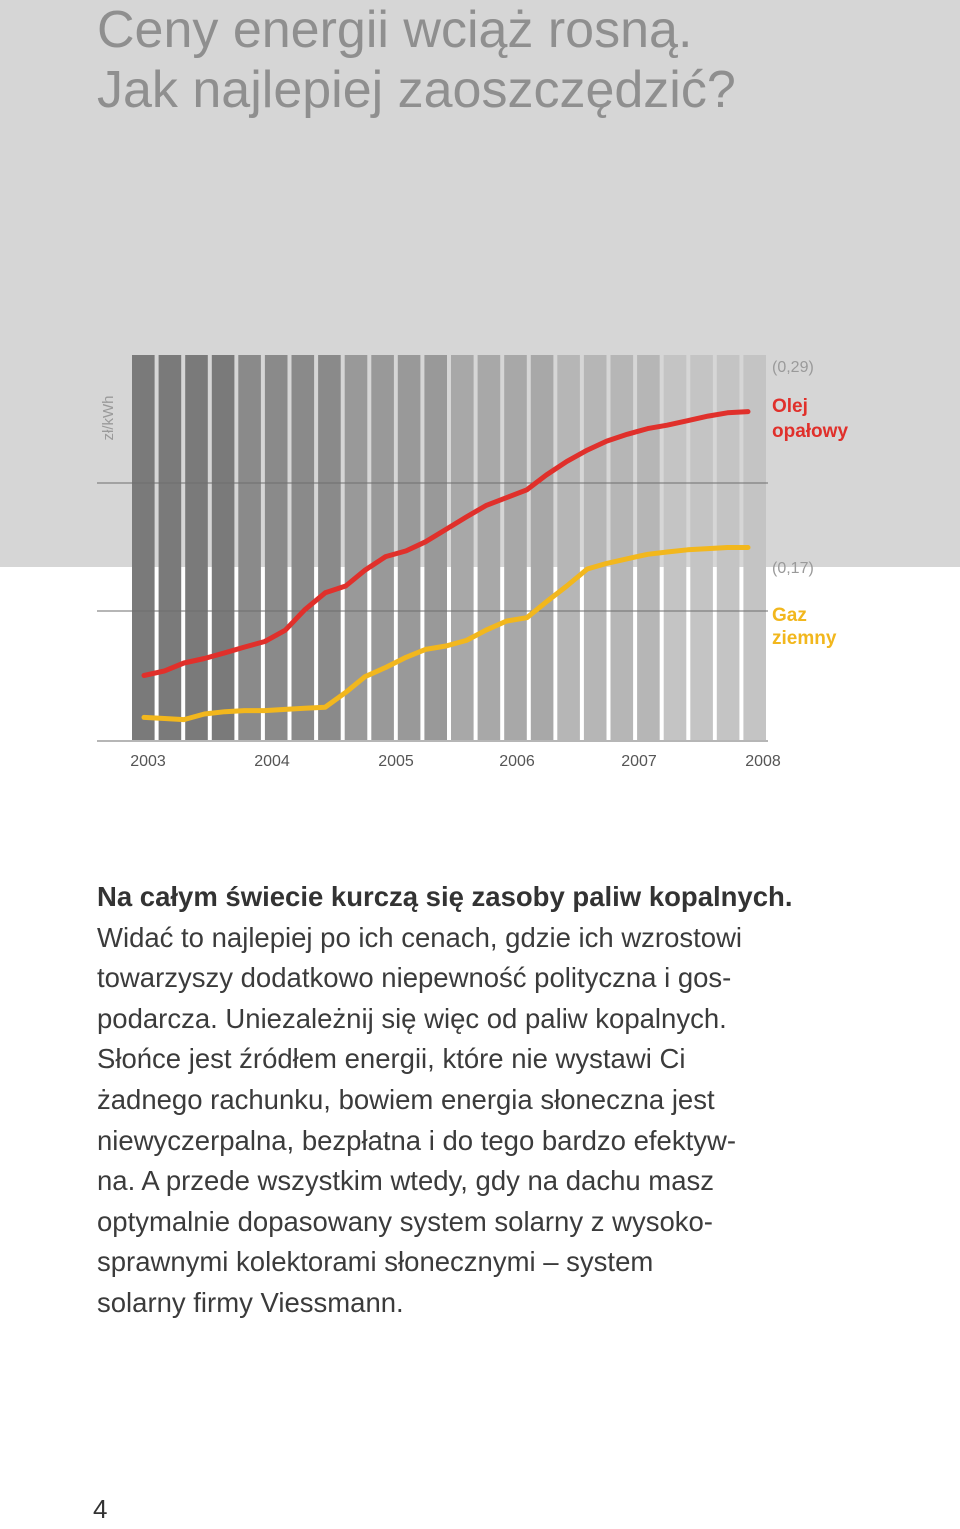 This screenshot has height=1529, width=960. Describe the element at coordinates (100, 1509) in the screenshot. I see `page-number: 4` at that location.